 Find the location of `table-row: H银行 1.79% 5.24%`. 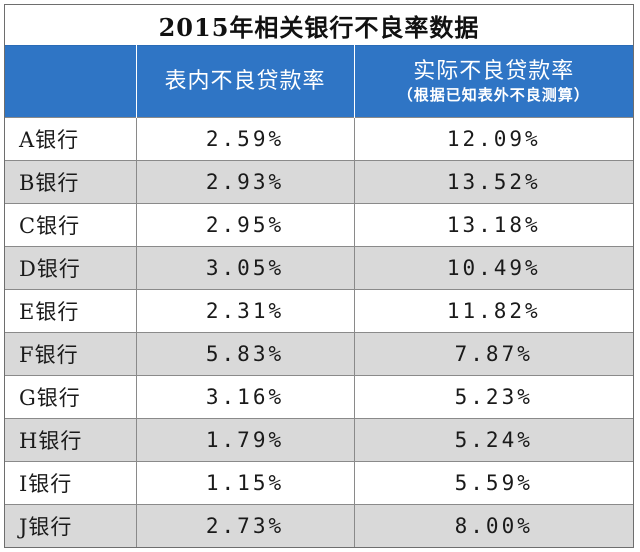

table-row: H银行 1.79% 5.24% is located at coordinates (319, 440).